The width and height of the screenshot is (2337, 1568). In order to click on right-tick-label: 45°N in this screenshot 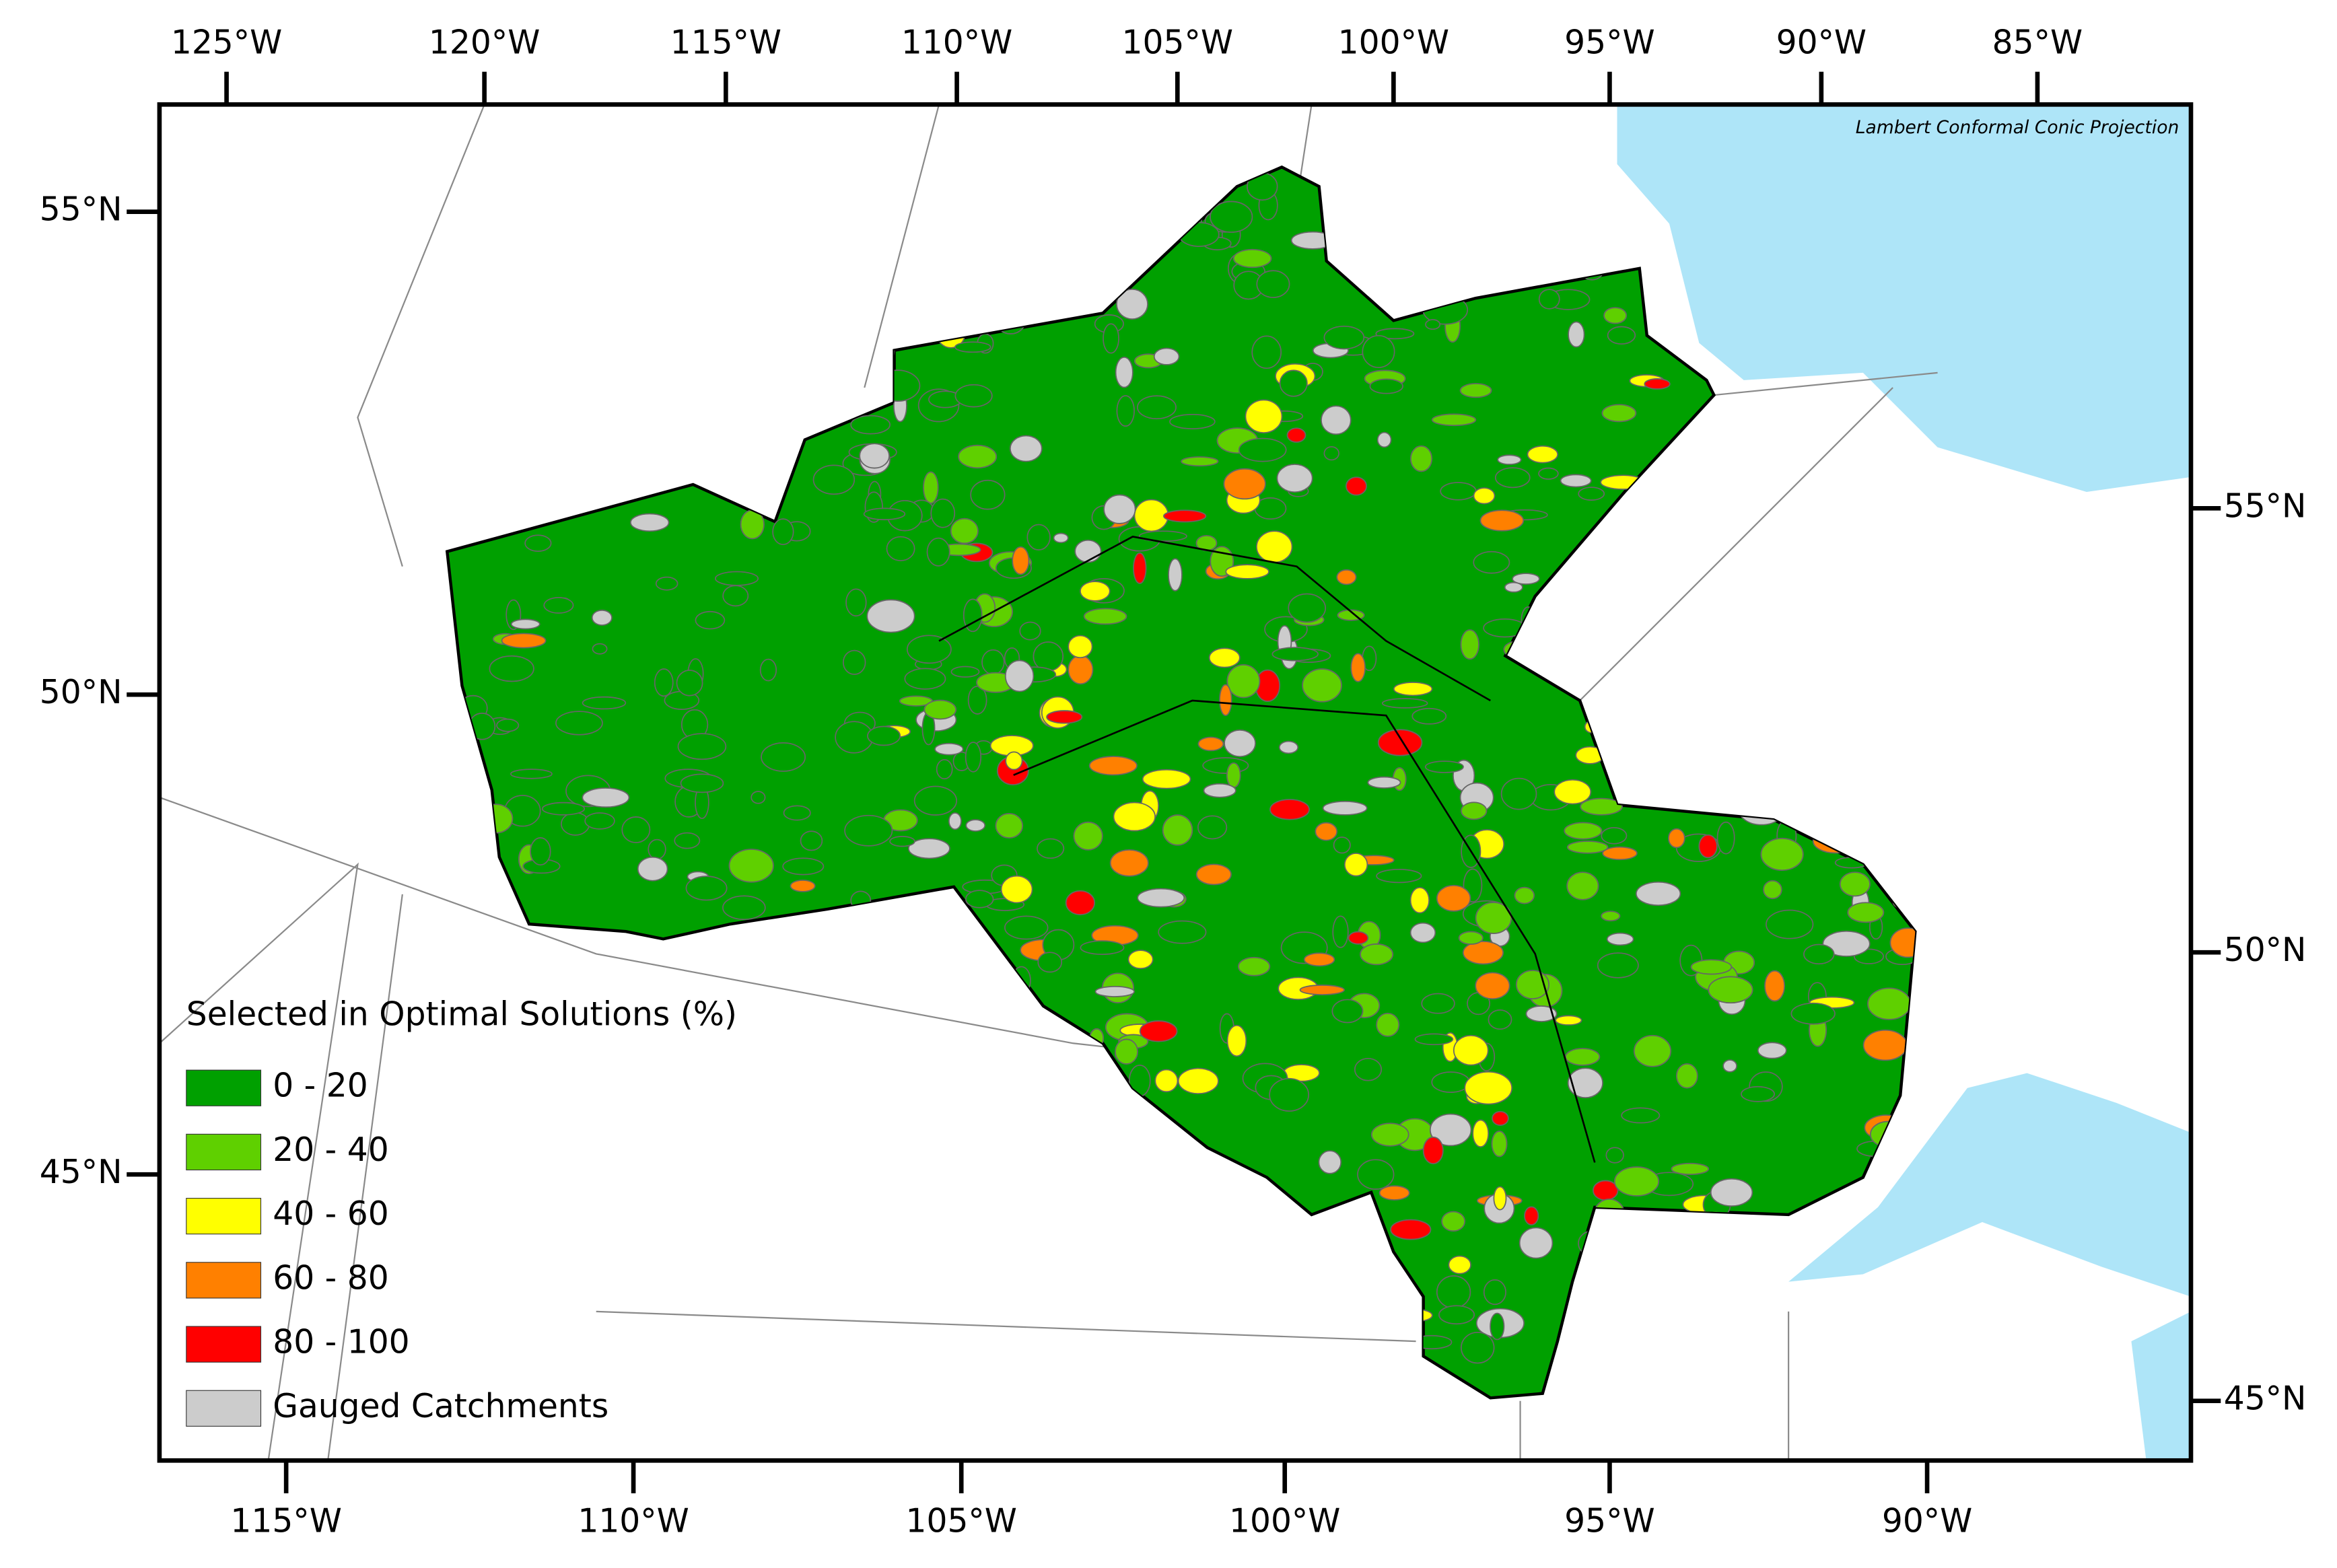, I will do `click(2265, 1399)`.